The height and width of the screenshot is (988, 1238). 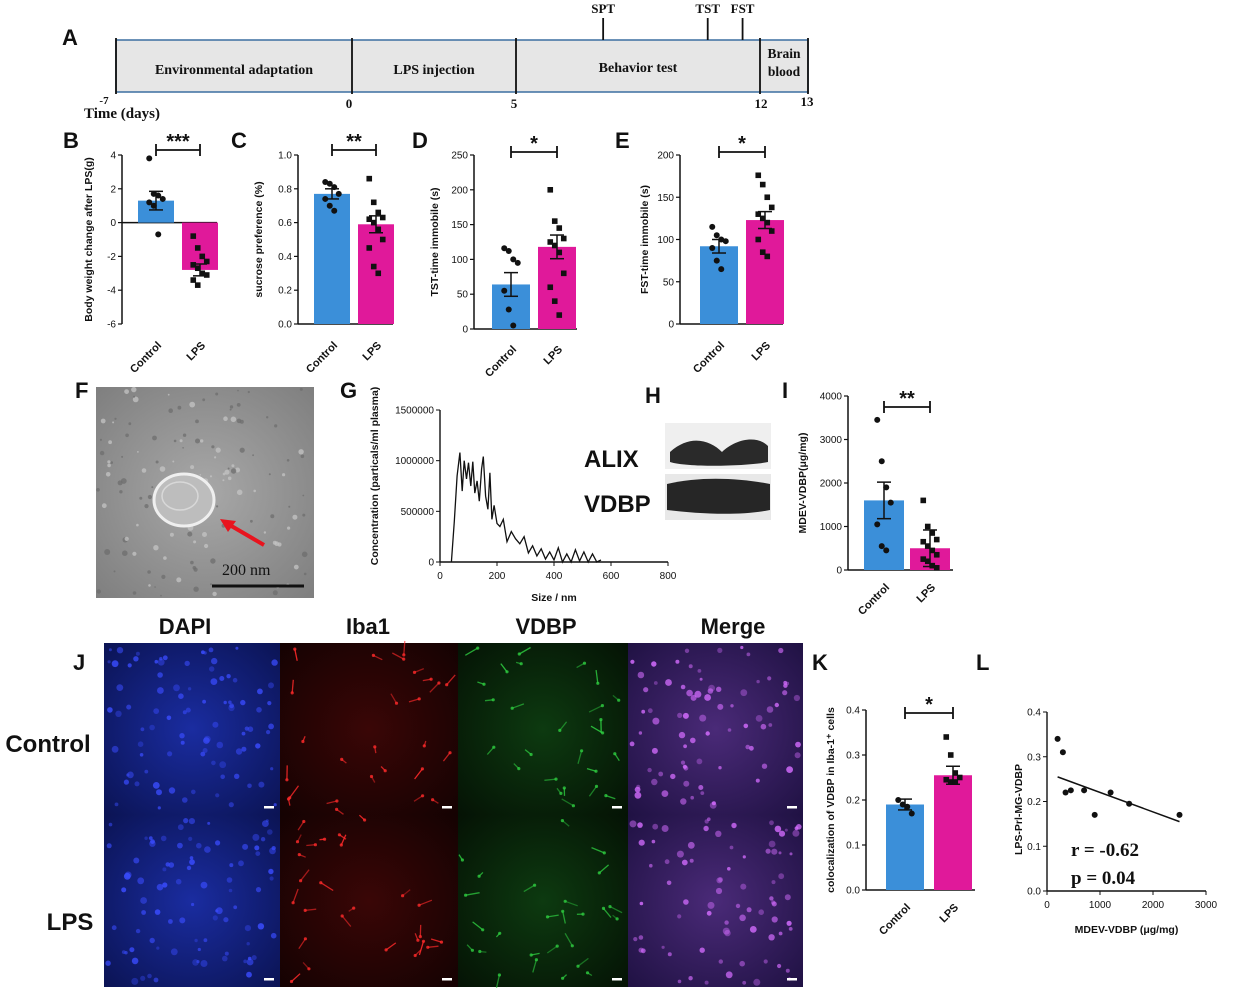 What do you see at coordinates (70, 922) in the screenshot?
I see `row-label-lps: LPS` at bounding box center [70, 922].